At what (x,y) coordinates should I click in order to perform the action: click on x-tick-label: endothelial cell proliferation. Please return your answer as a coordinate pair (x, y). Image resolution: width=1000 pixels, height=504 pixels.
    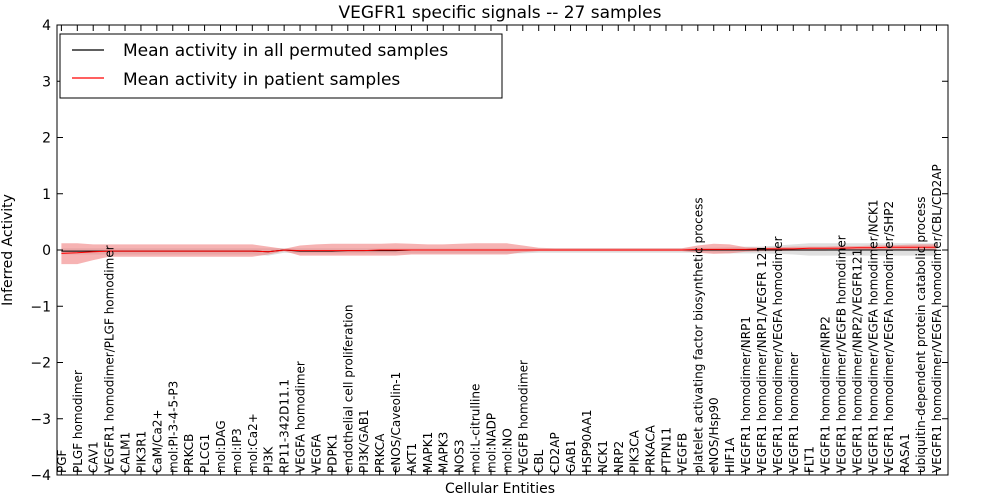
    Looking at the image, I should click on (348, 389).